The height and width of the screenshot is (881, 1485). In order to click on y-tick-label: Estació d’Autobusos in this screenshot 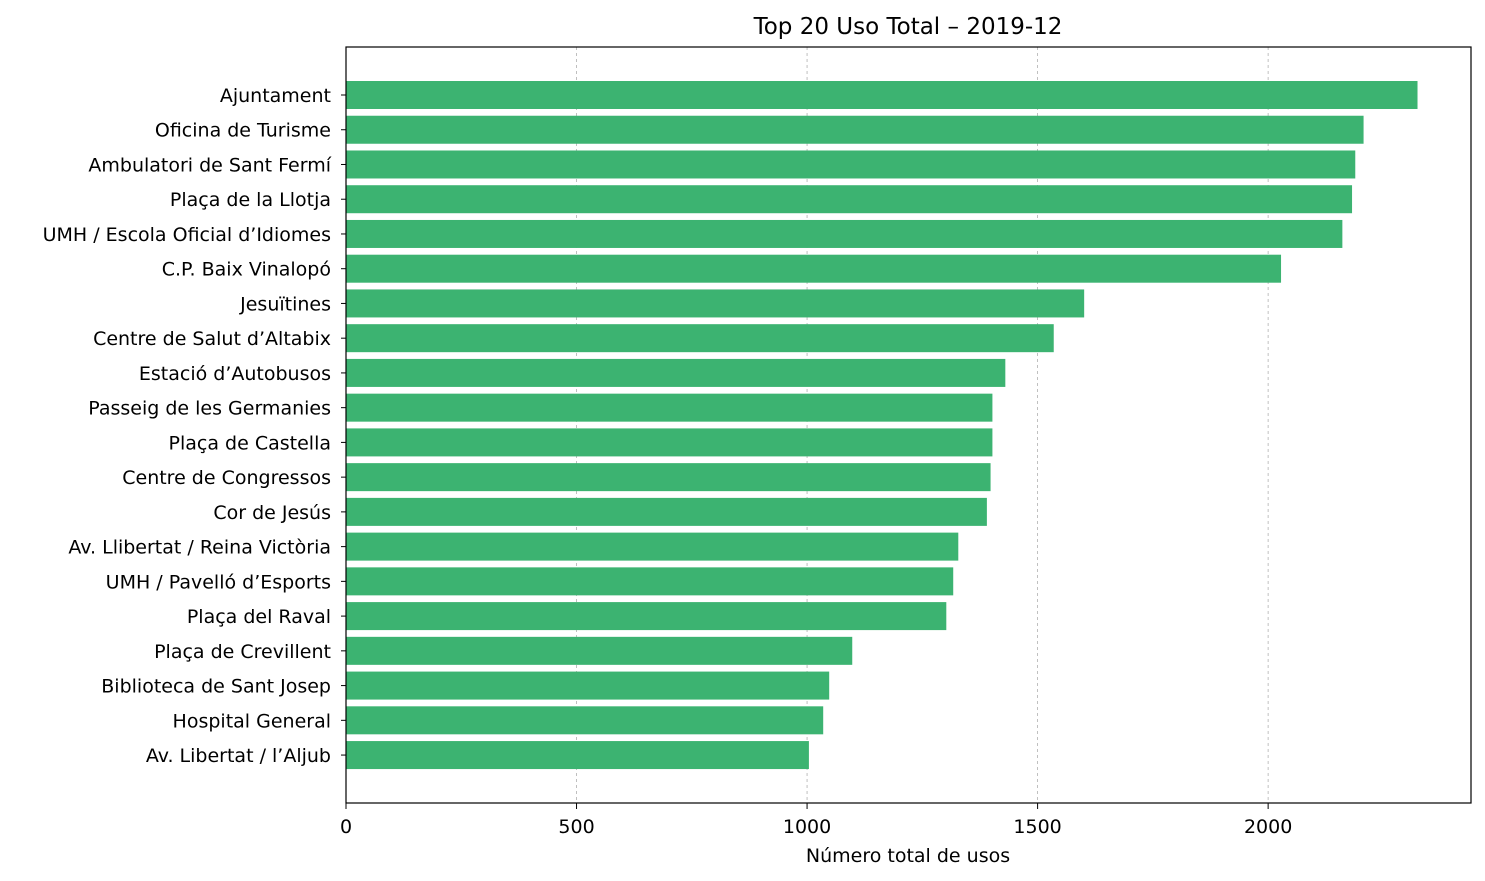, I will do `click(235, 374)`.